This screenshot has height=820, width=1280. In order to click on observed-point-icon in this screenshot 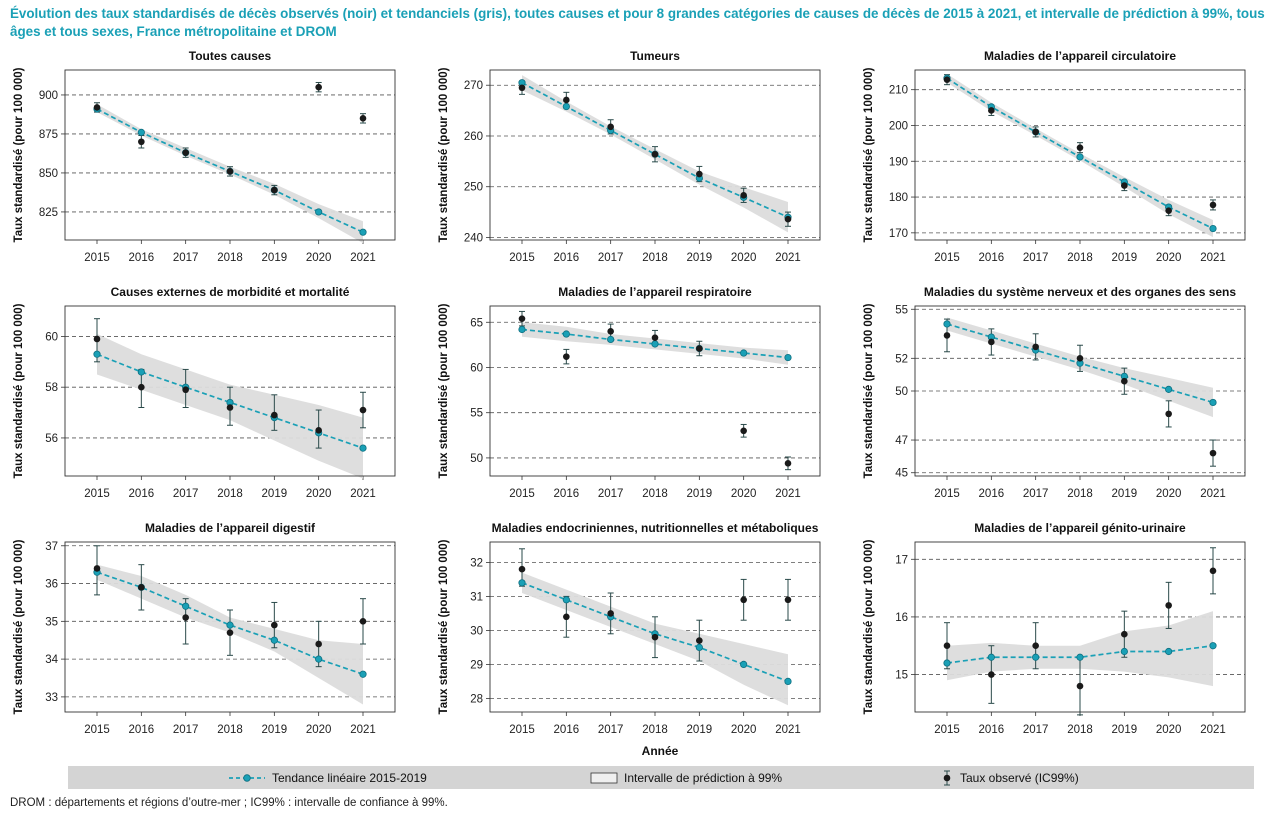, I will do `click(947, 777)`.